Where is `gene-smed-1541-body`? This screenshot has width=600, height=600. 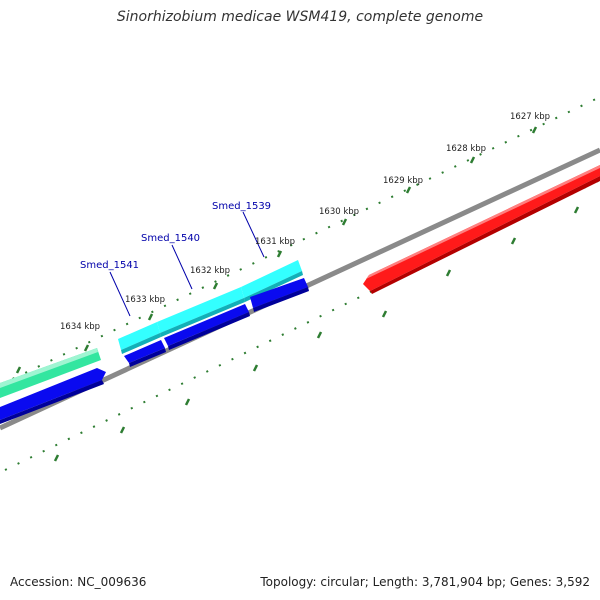
gene-smed-1541-body is located at coordinates (139, 336).